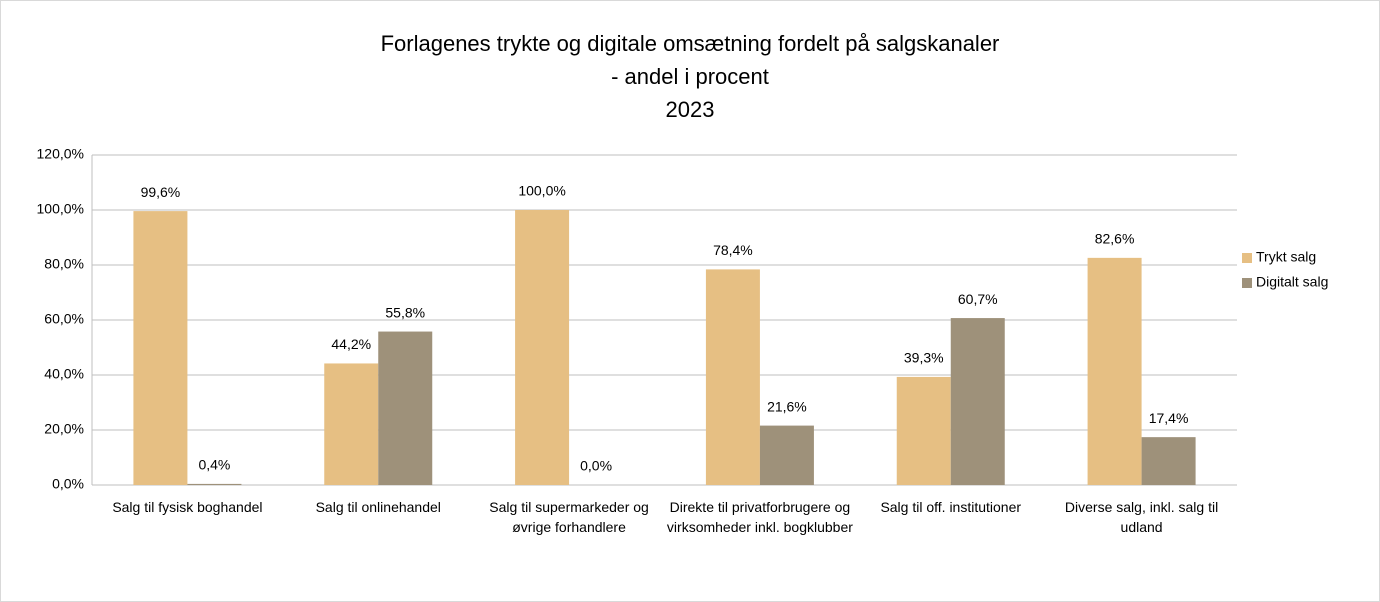 The image size is (1380, 602). What do you see at coordinates (1286, 257) in the screenshot?
I see `legend-label: Trykt salg` at bounding box center [1286, 257].